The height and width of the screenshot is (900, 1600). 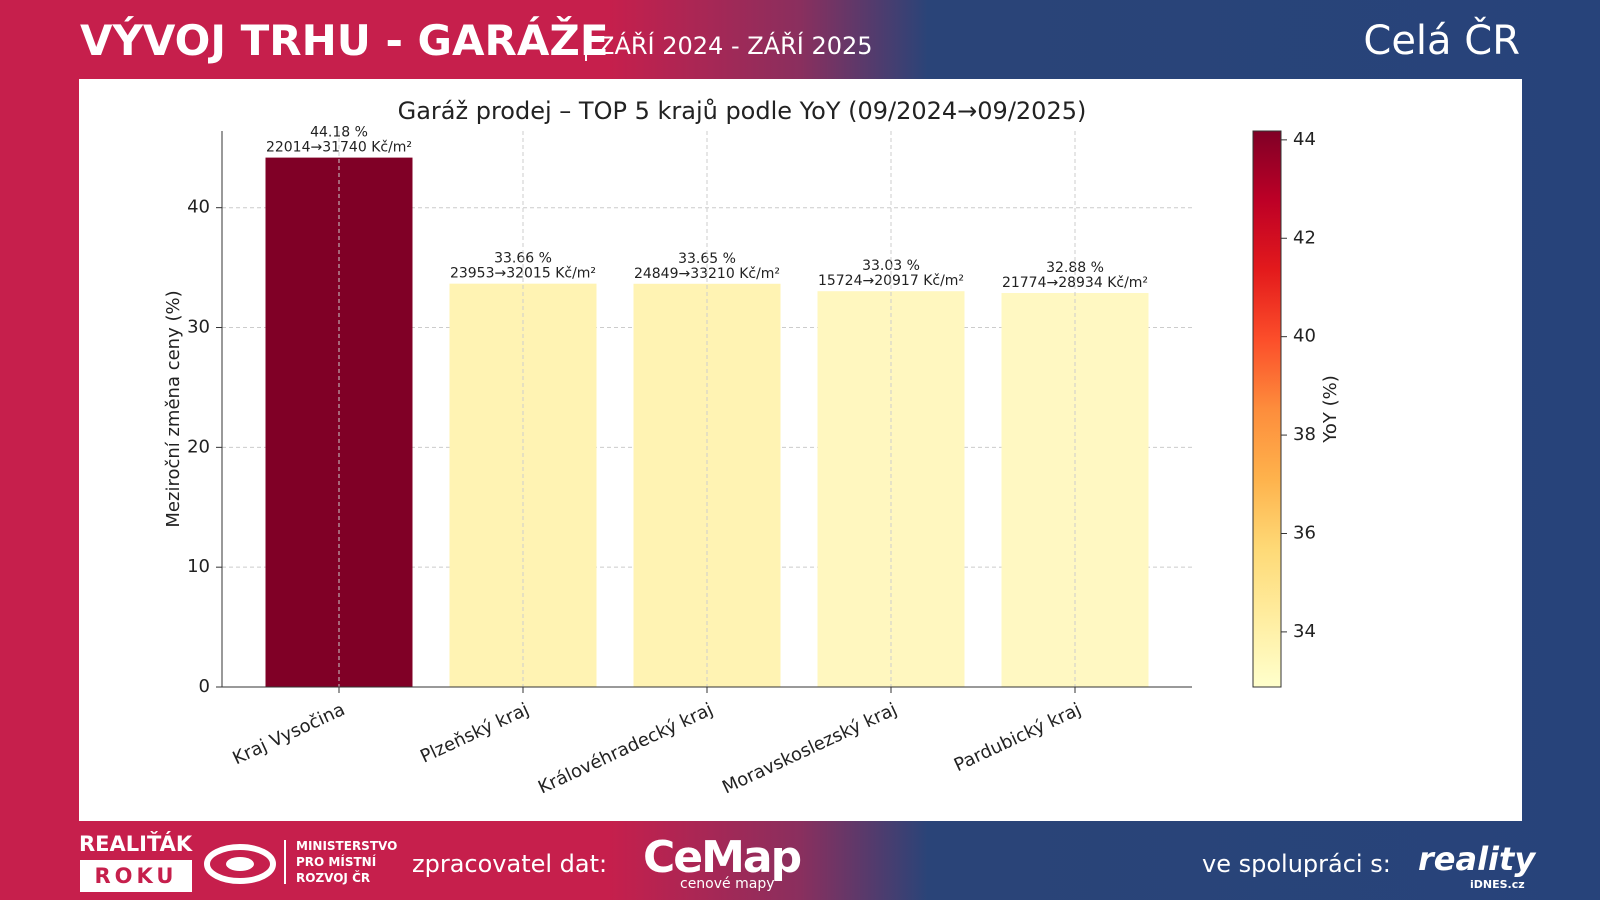 What do you see at coordinates (1330, 409) in the screenshot?
I see `colorbar-label: YoY (%)` at bounding box center [1330, 409].